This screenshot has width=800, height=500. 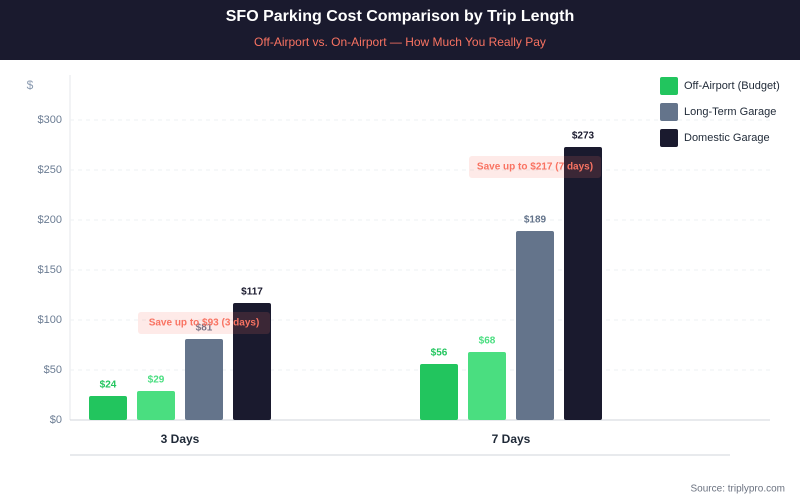 I want to click on y-axis-label: $, so click(x=30, y=85).